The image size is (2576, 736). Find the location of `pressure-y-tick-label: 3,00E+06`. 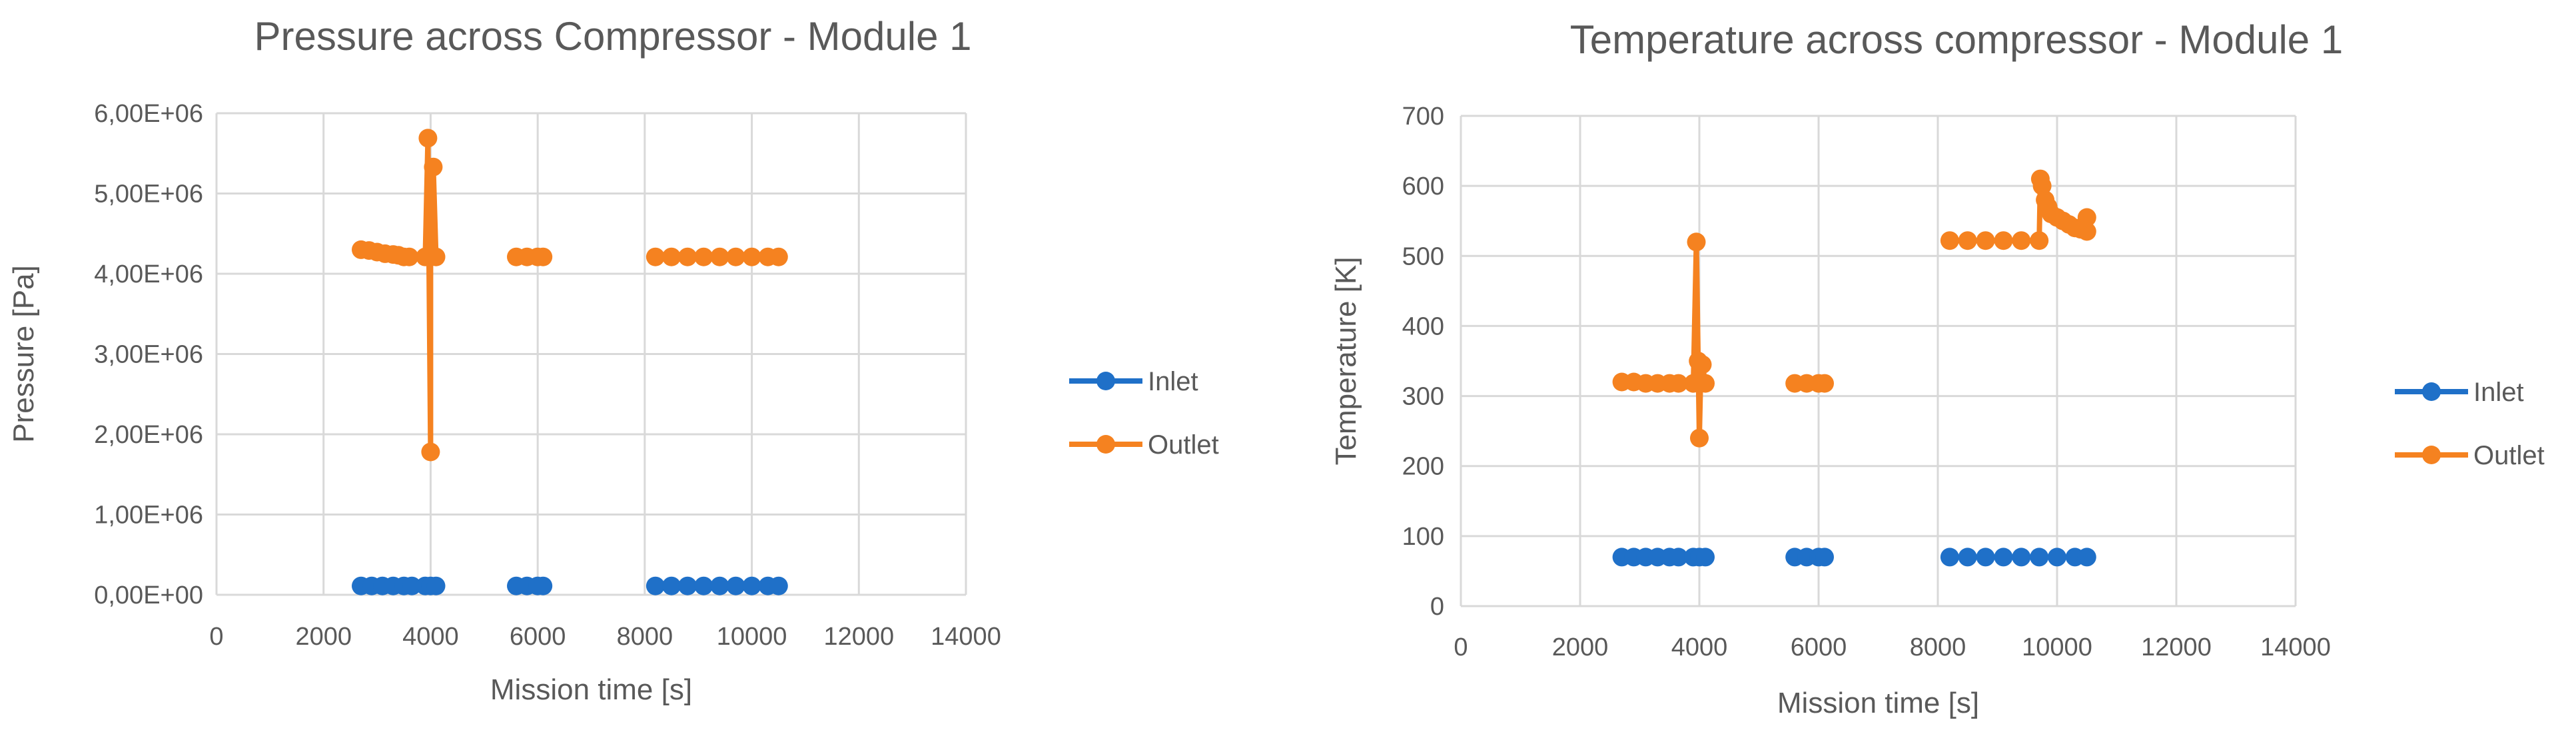

pressure-y-tick-label: 3,00E+06 is located at coordinates (149, 355).